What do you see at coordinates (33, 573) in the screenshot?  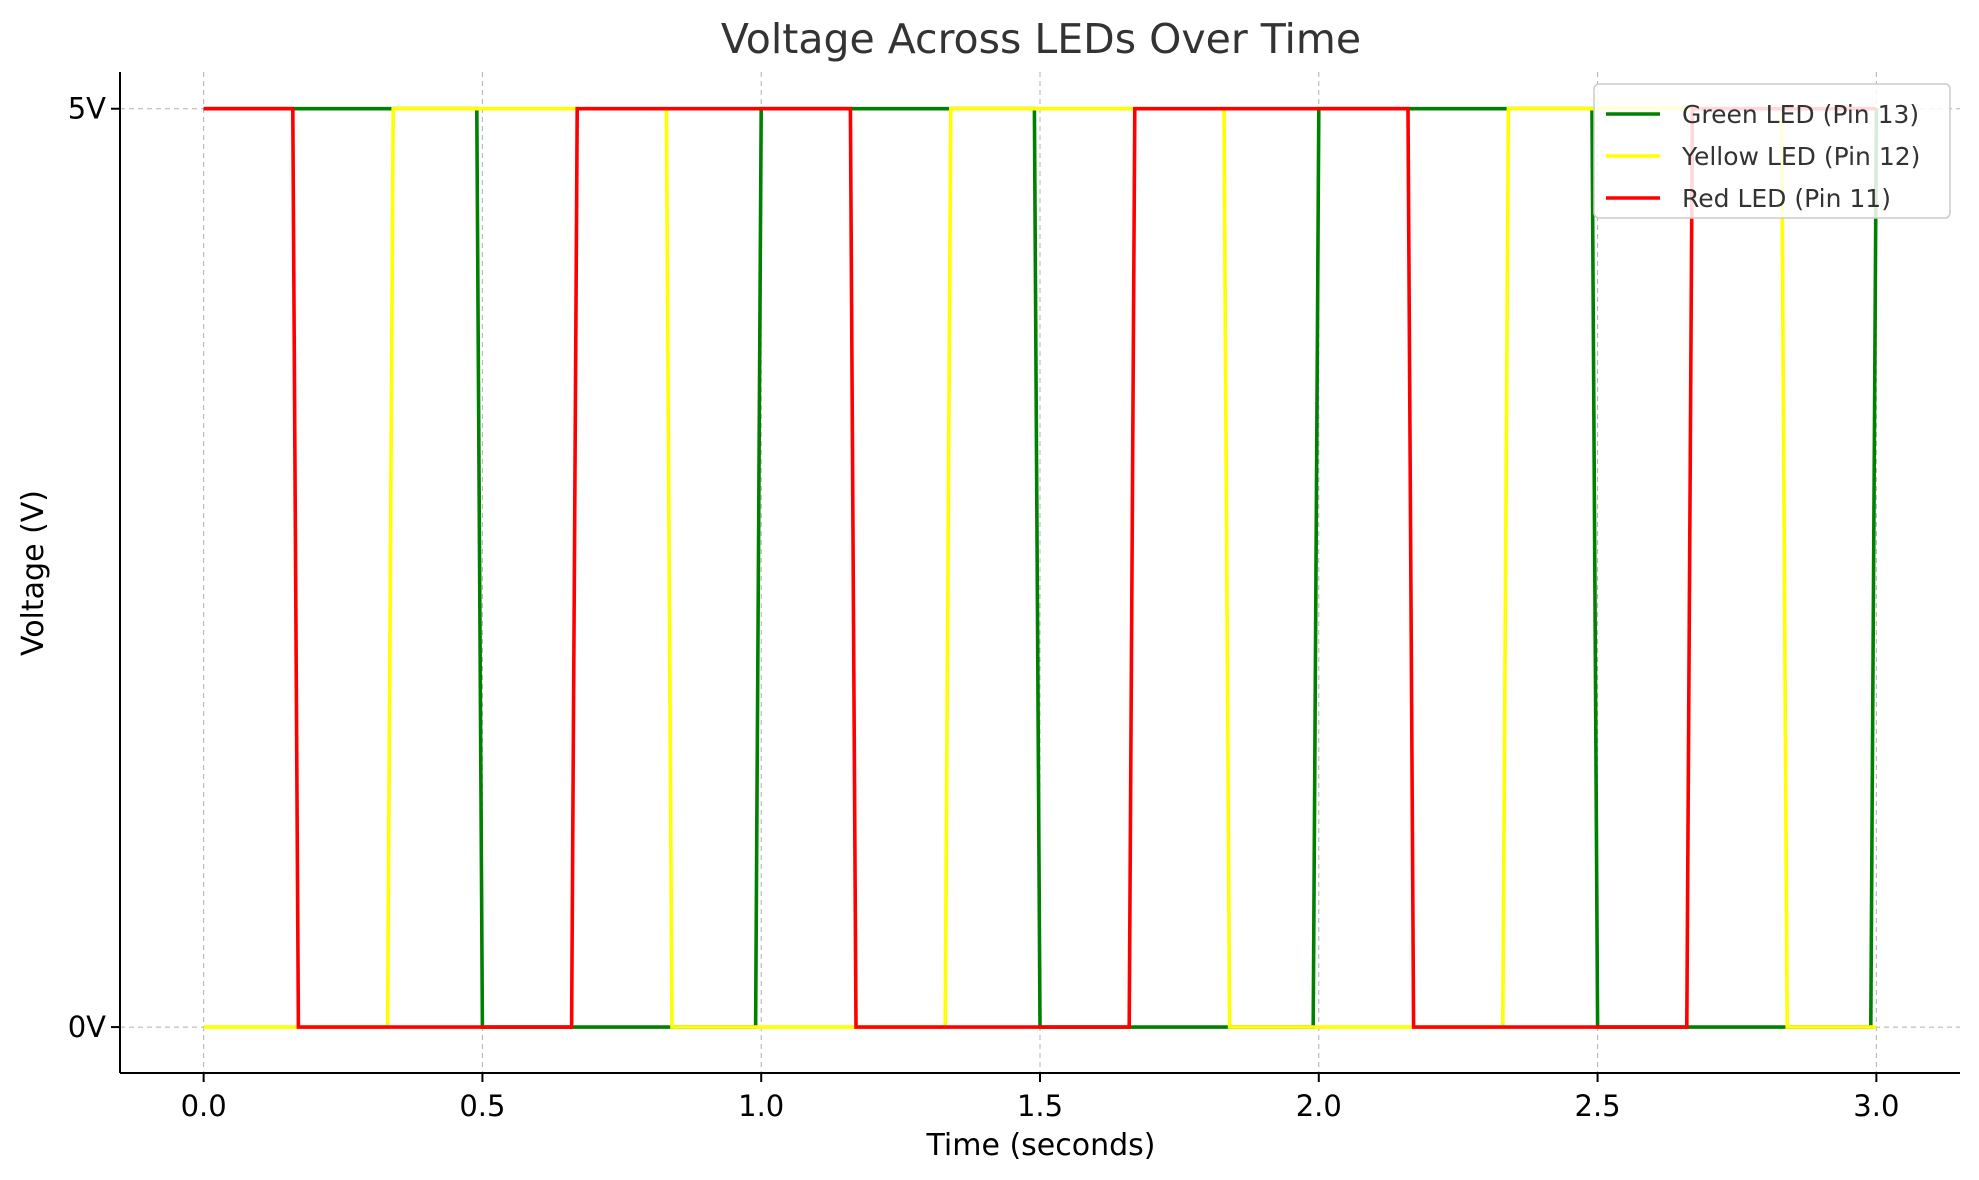 I see `y-axis-label: Voltage (V)` at bounding box center [33, 573].